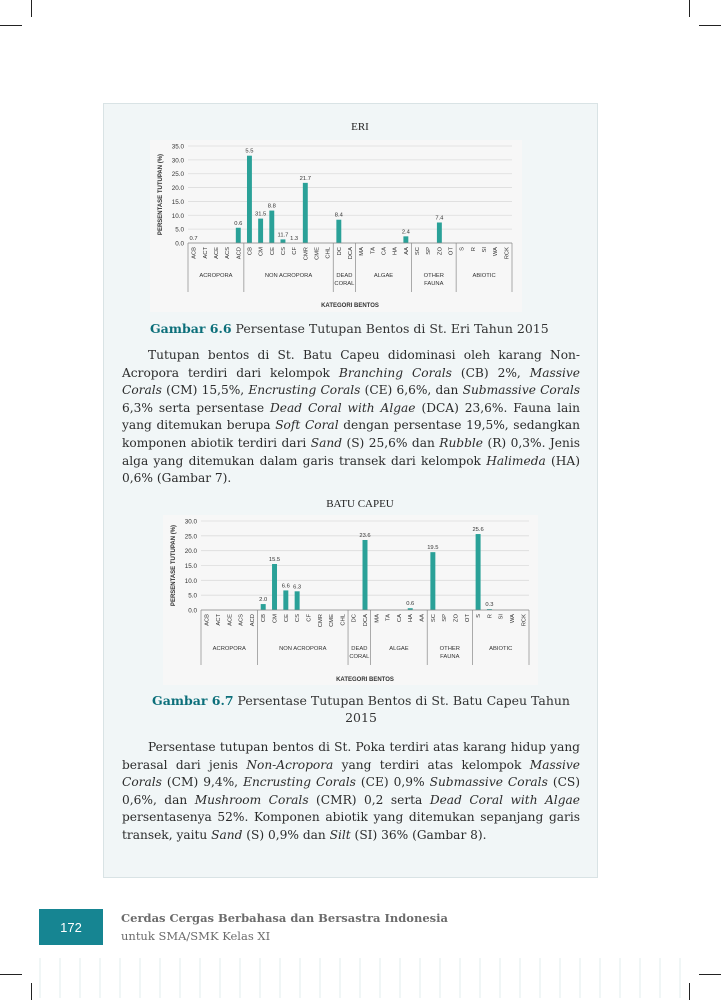 This screenshot has width=721, height=1000. Describe the element at coordinates (297, 587) in the screenshot. I see `data-label: 6.3` at that location.